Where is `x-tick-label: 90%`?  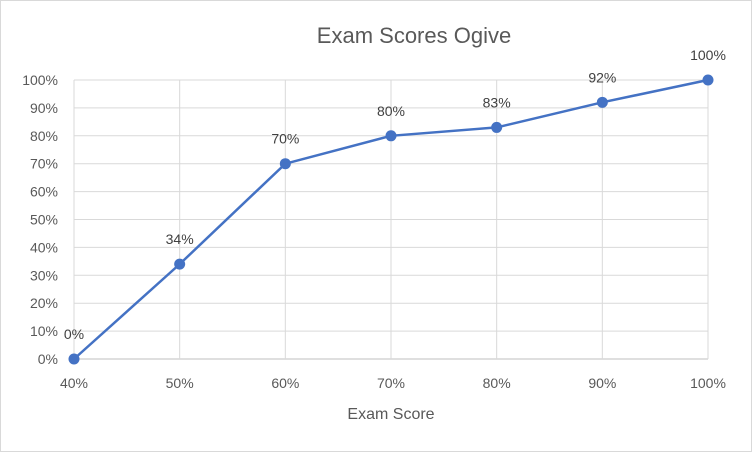
x-tick-label: 90% is located at coordinates (602, 383).